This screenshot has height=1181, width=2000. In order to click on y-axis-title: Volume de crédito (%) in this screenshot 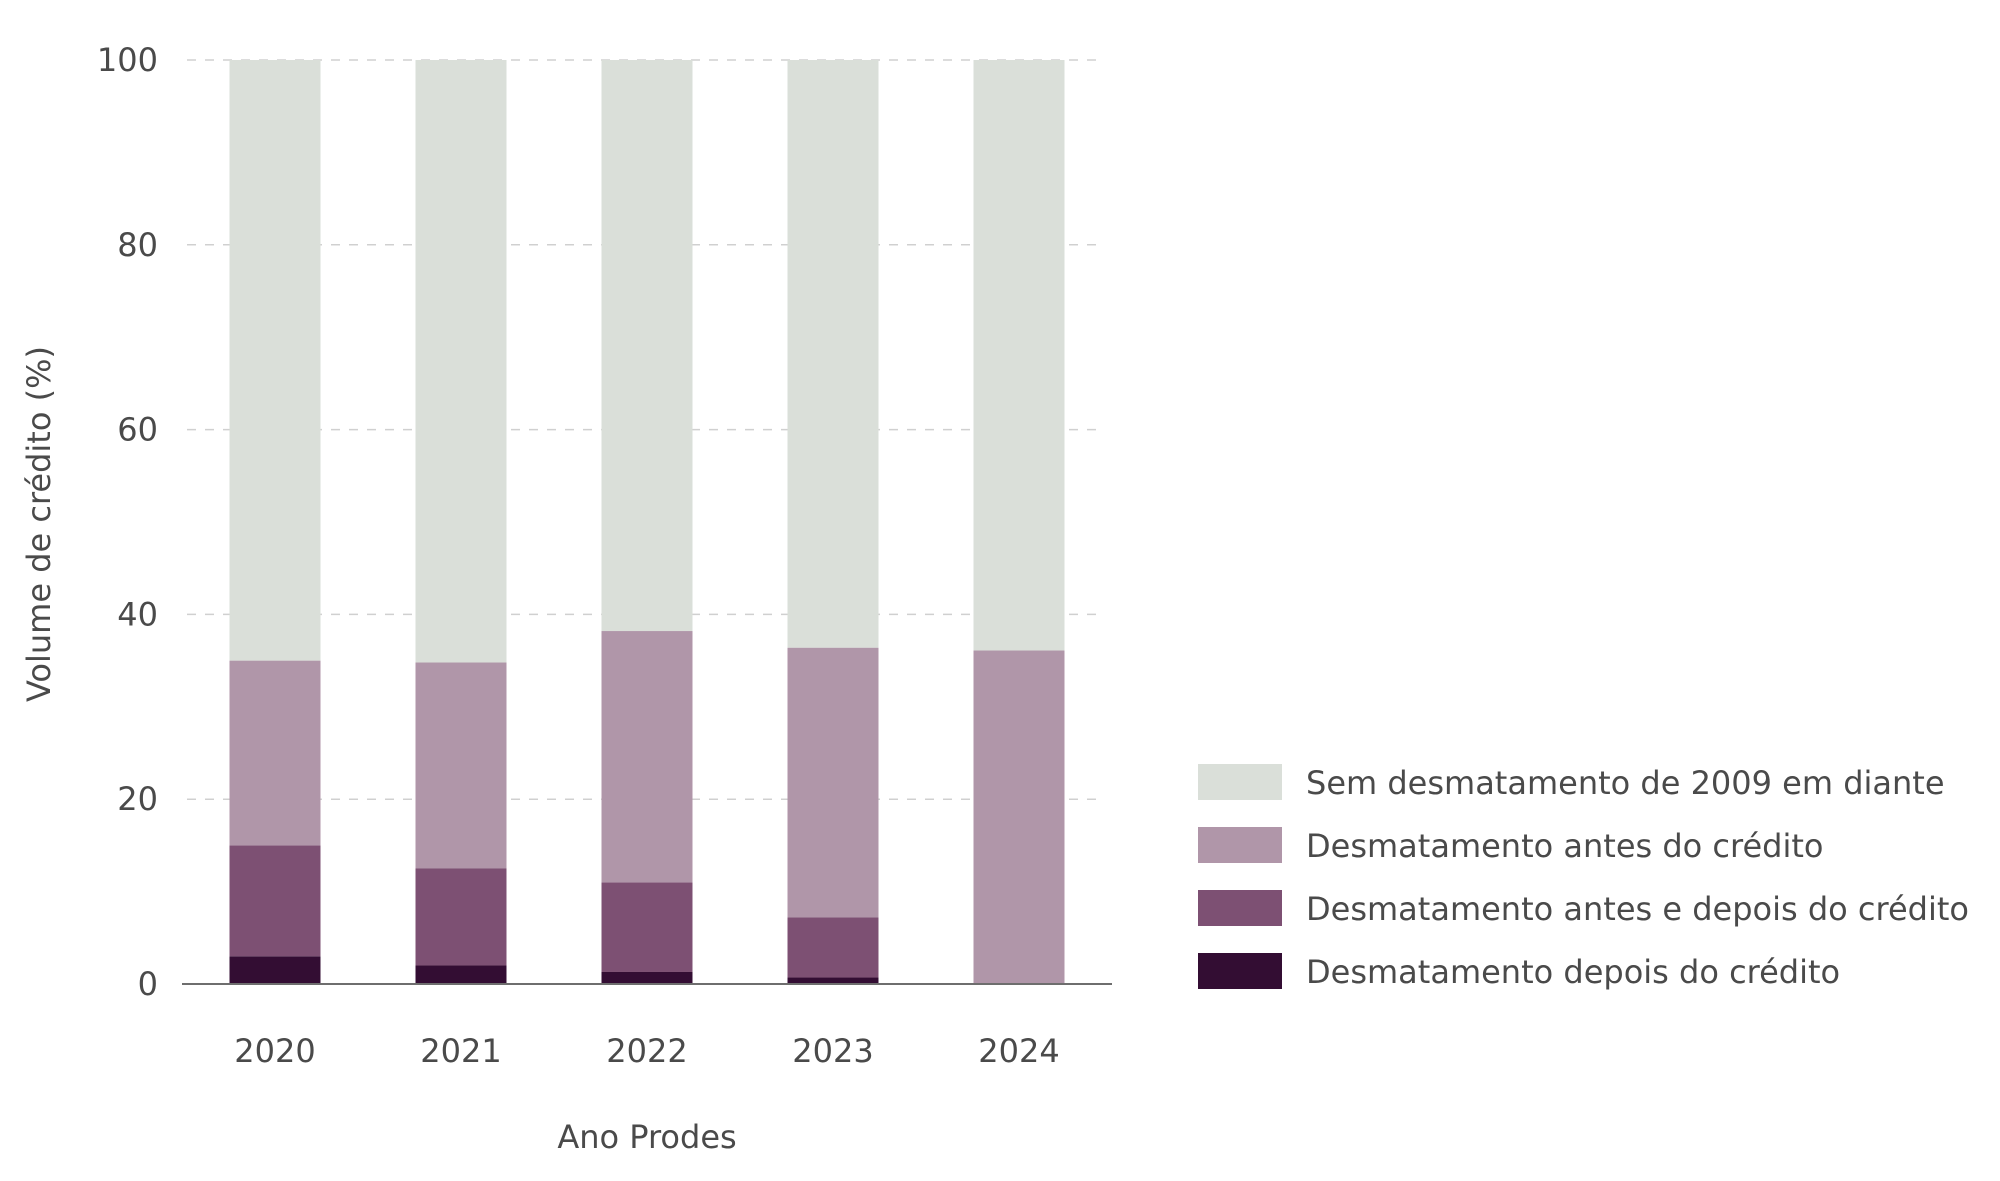, I will do `click(39, 524)`.